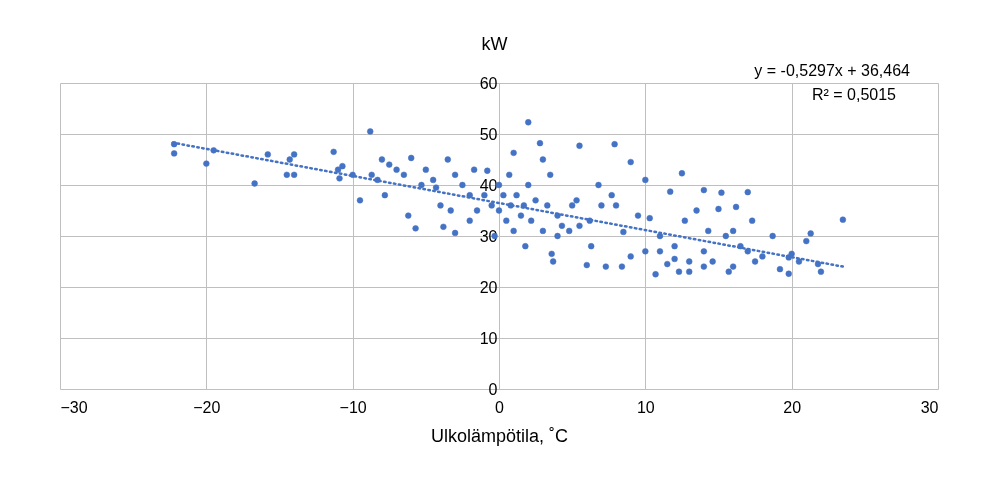  I want to click on y-tick-label: 60, so click(488, 83).